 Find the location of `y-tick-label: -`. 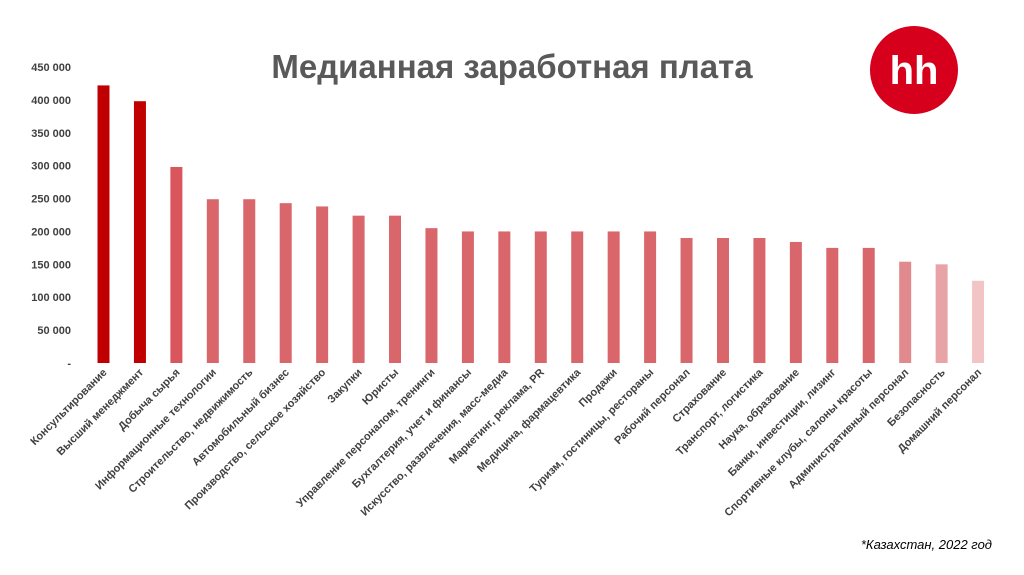

y-tick-label: - is located at coordinates (69, 364).